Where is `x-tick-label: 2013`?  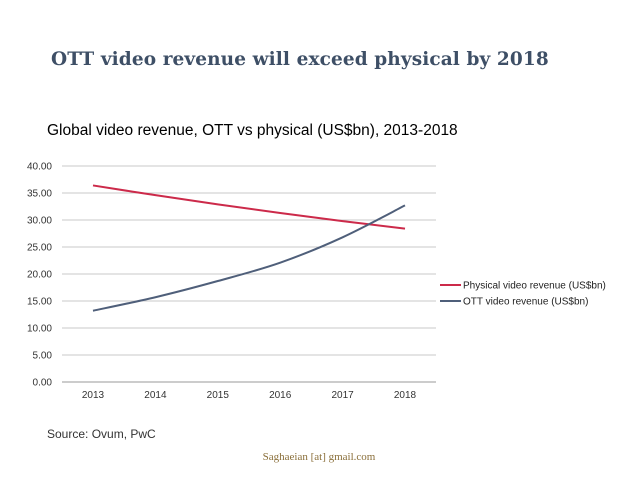
x-tick-label: 2013 is located at coordinates (93, 395).